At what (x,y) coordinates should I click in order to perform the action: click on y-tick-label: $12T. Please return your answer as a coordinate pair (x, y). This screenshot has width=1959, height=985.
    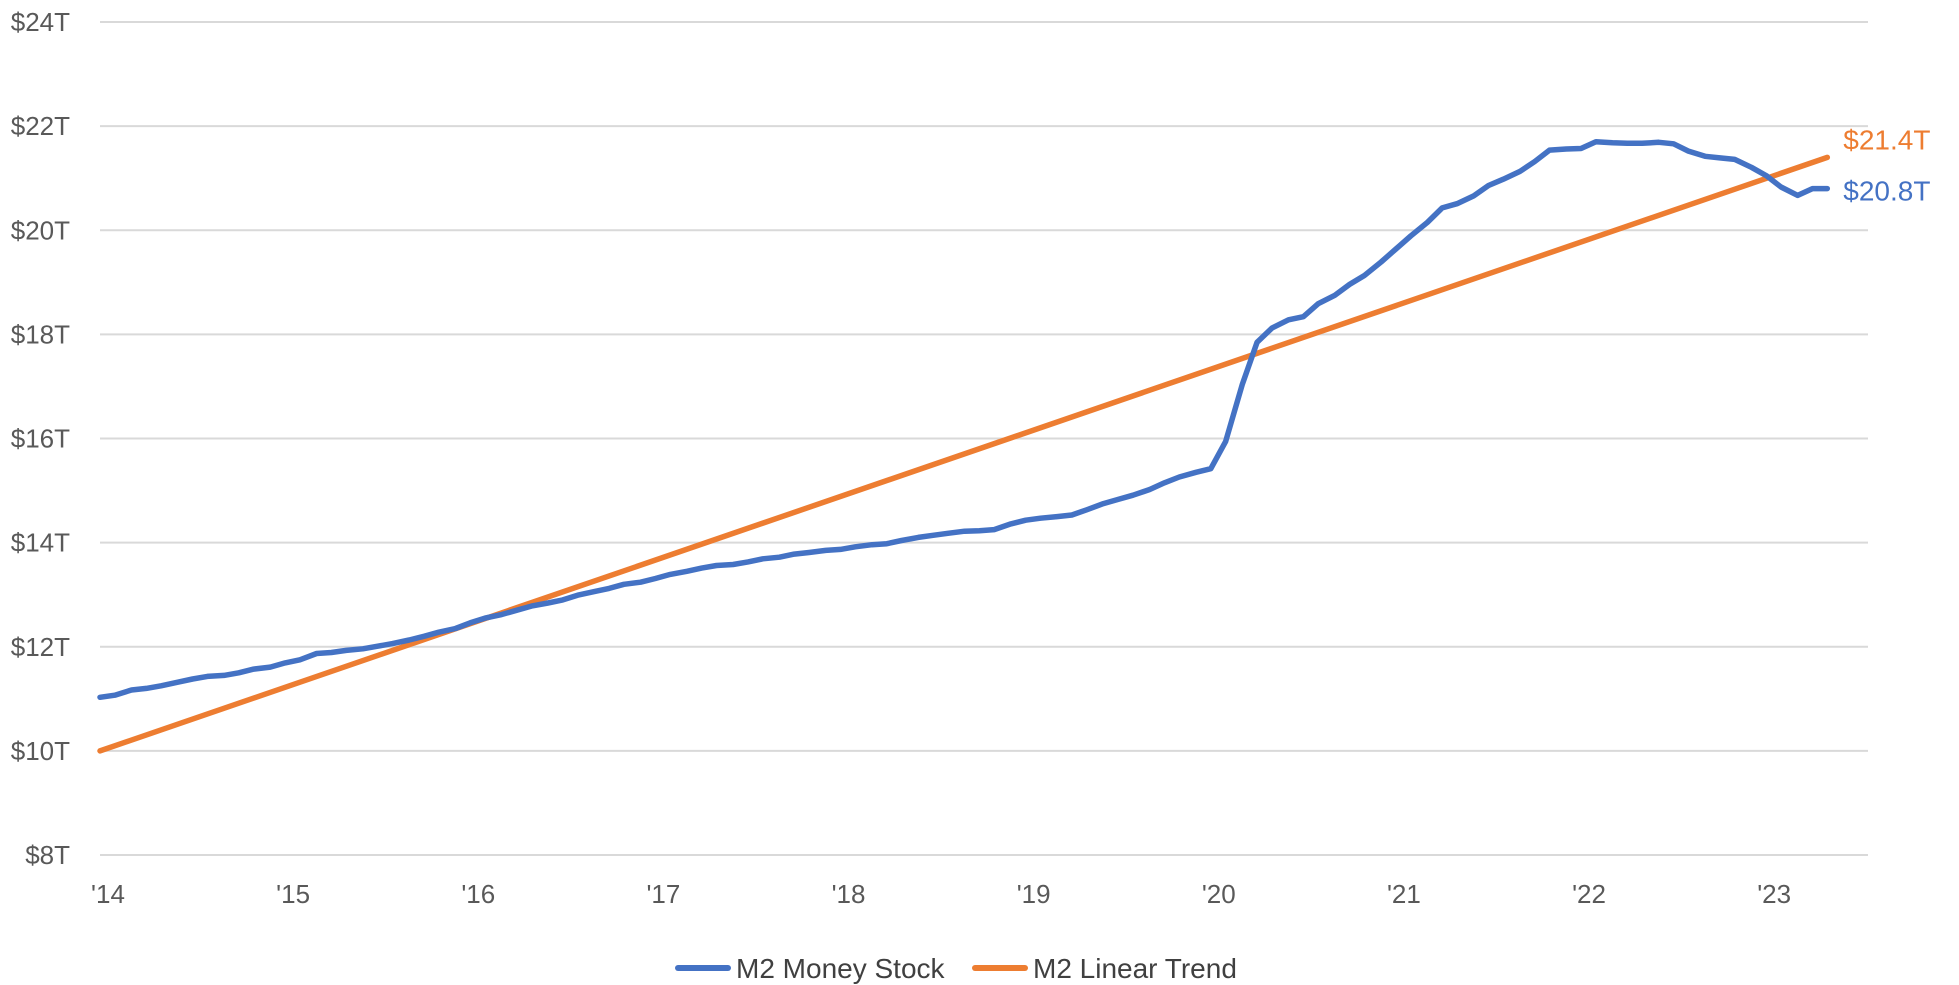
    Looking at the image, I should click on (40, 647).